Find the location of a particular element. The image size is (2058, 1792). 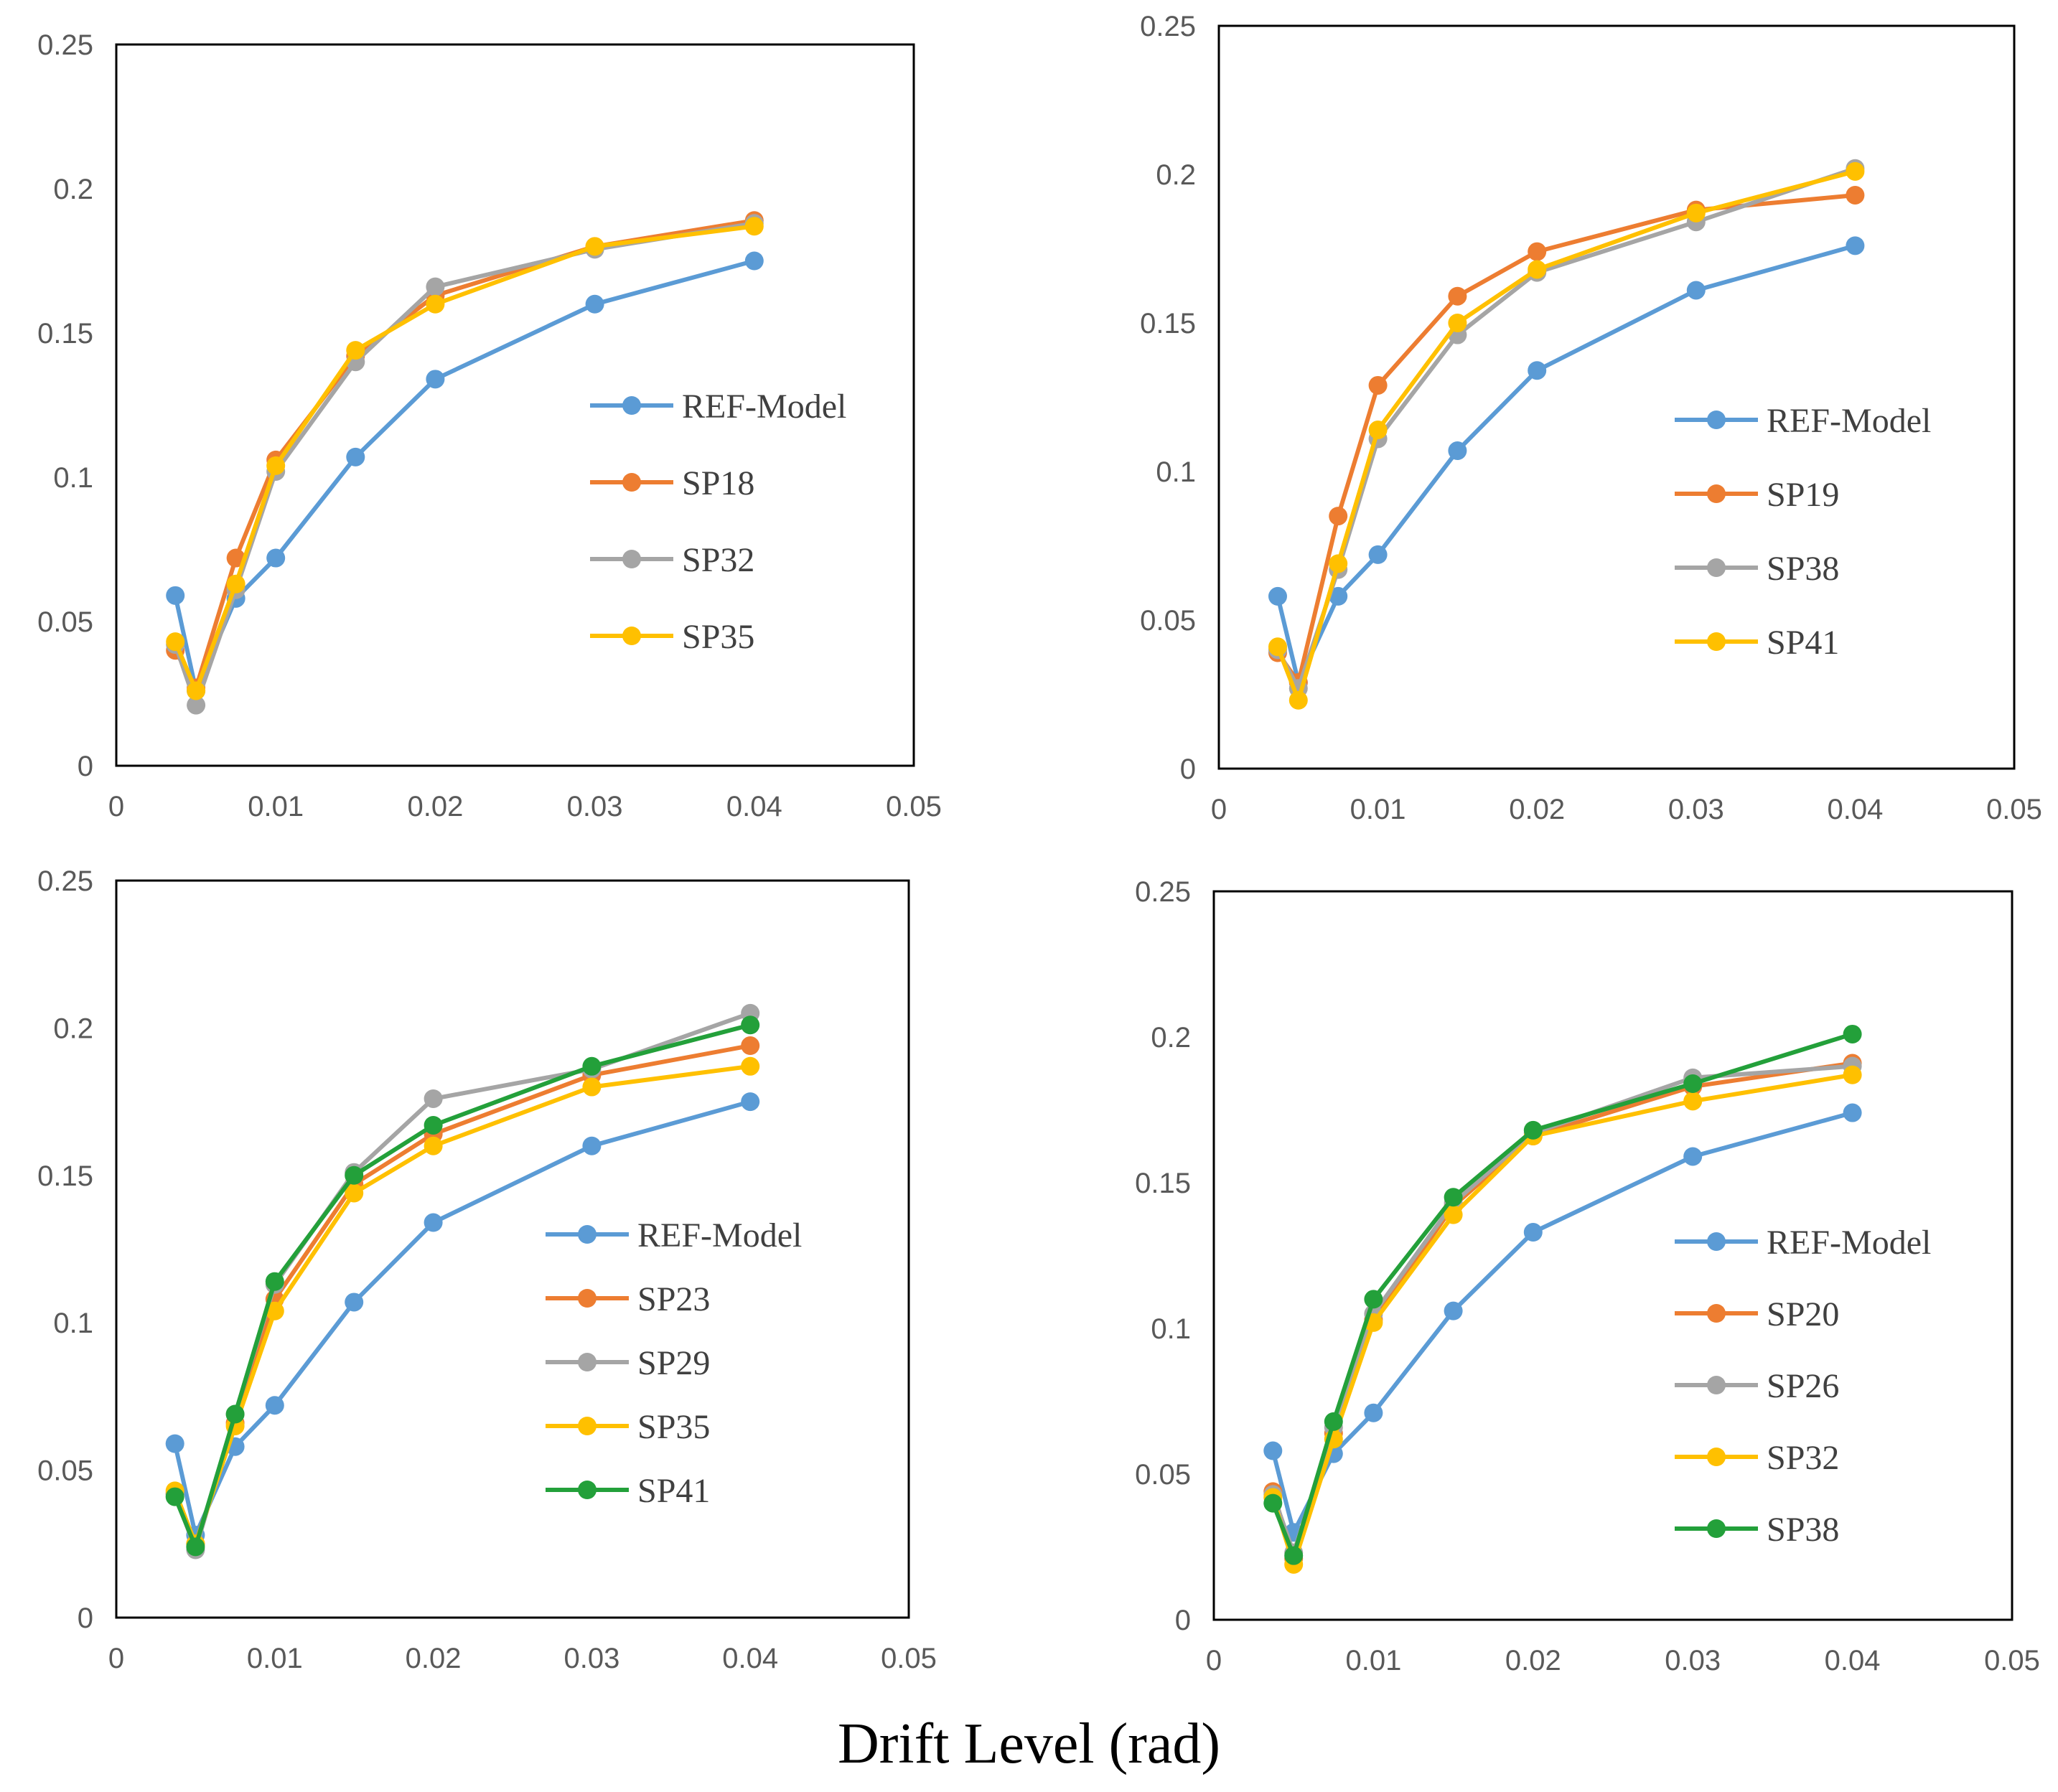

legend-label: SP20 is located at coordinates (1803, 1314).